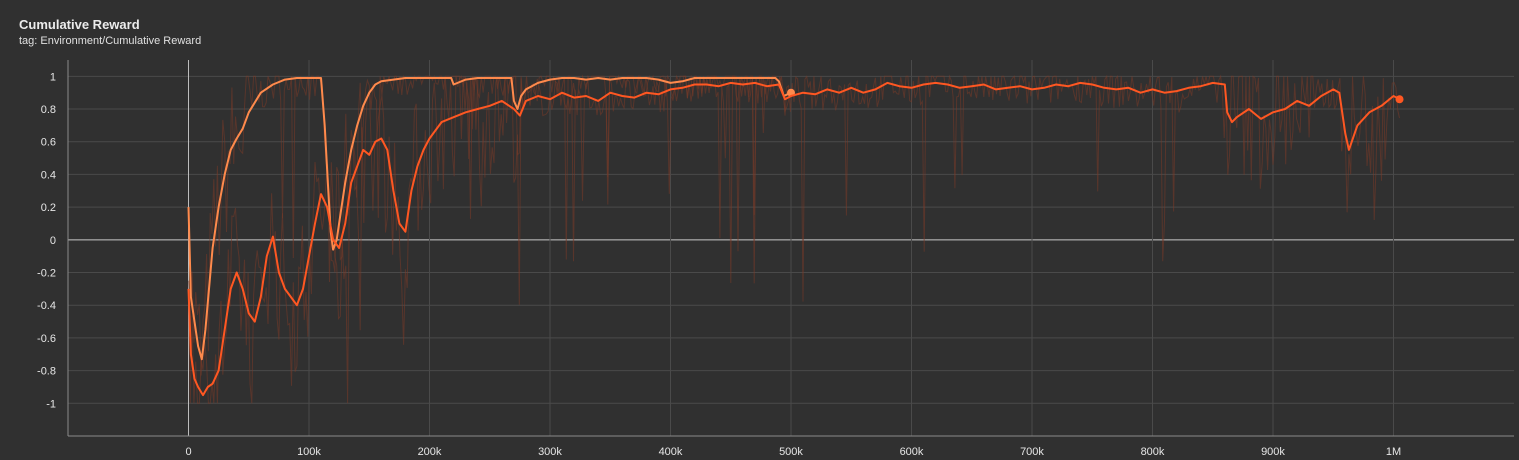 The height and width of the screenshot is (460, 1519). I want to click on y-tick-label: 0, so click(53, 241).